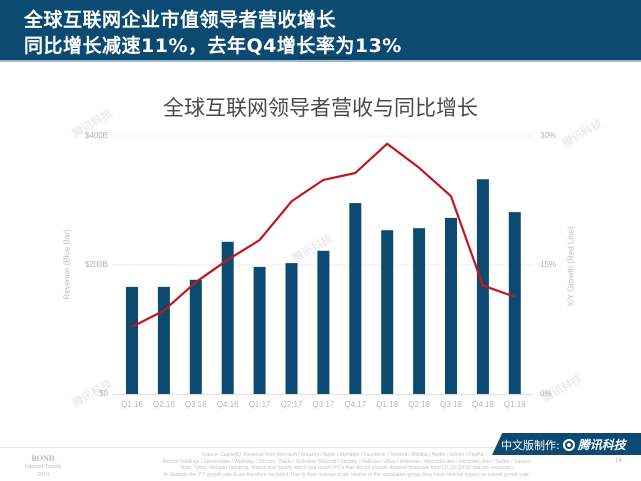  I want to click on x-tick-label: Q1:17, so click(259, 404).